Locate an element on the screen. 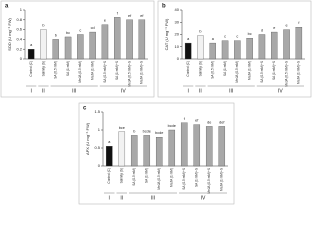  y-tick-label: 0.6 is located at coordinates (19, 29).